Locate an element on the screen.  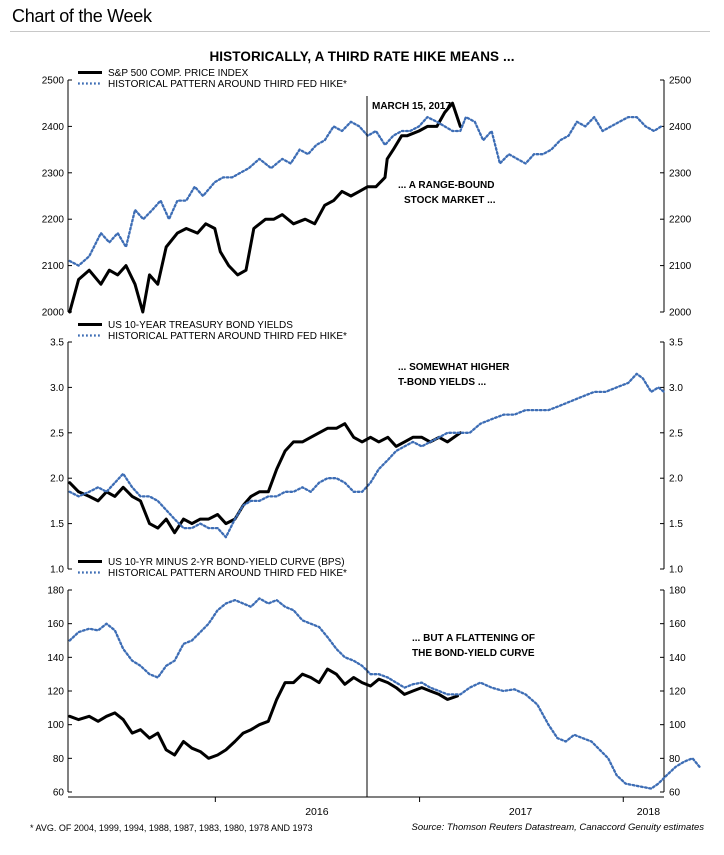
y-tick-label-left: 2000 is located at coordinates (53, 313).